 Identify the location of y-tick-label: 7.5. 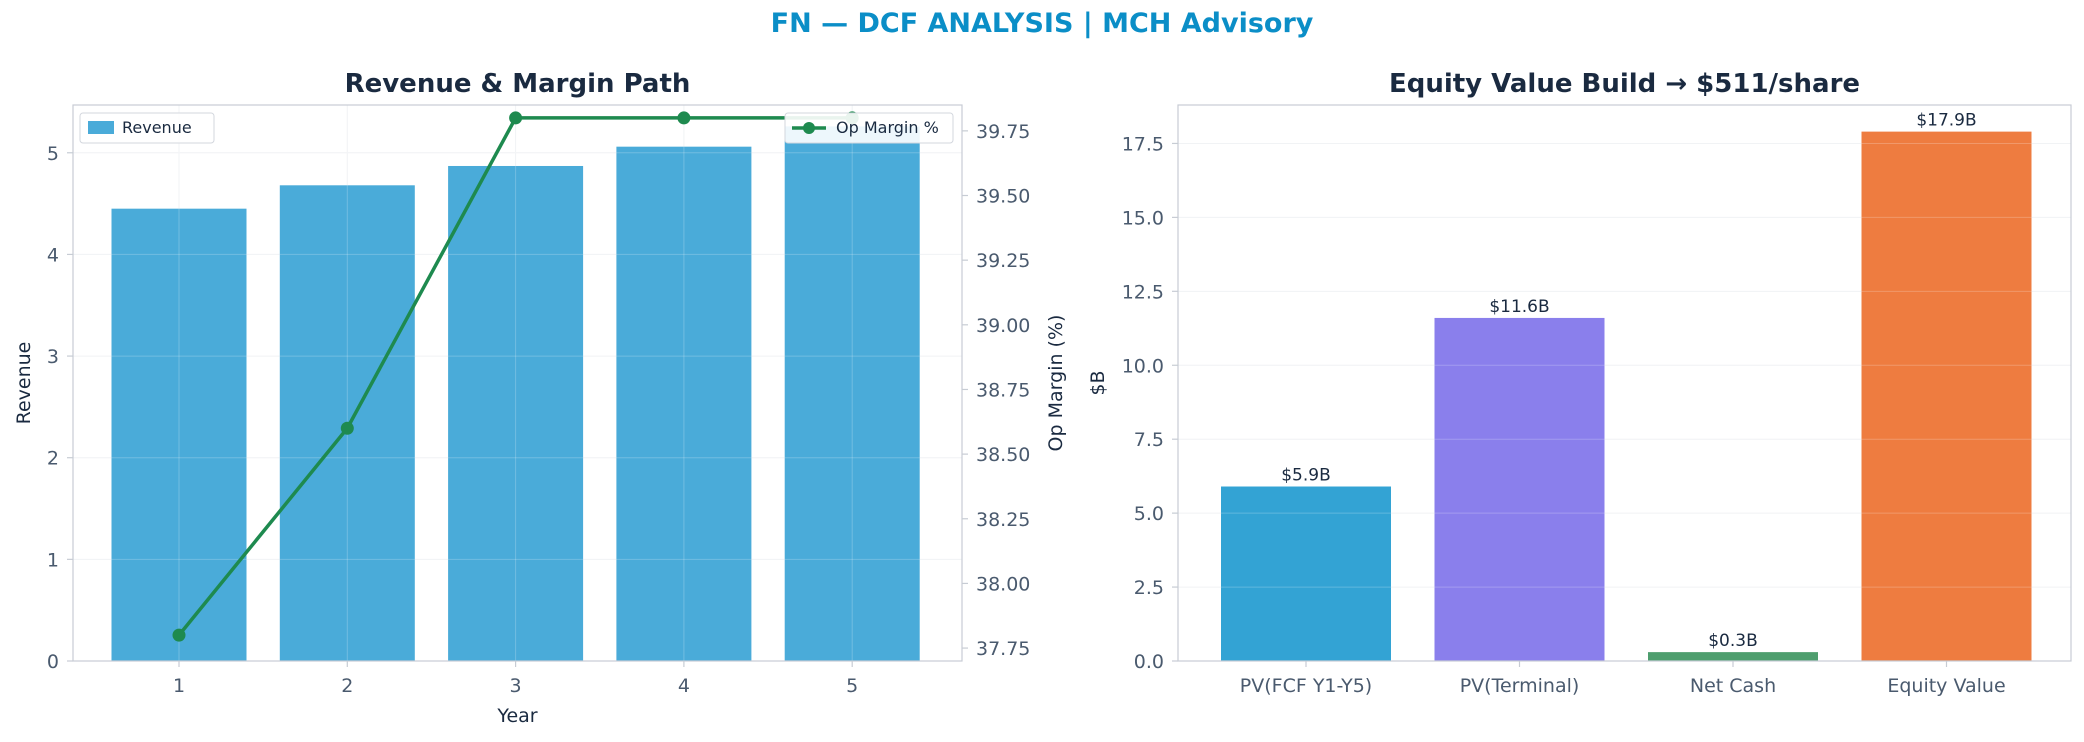
(1149, 440).